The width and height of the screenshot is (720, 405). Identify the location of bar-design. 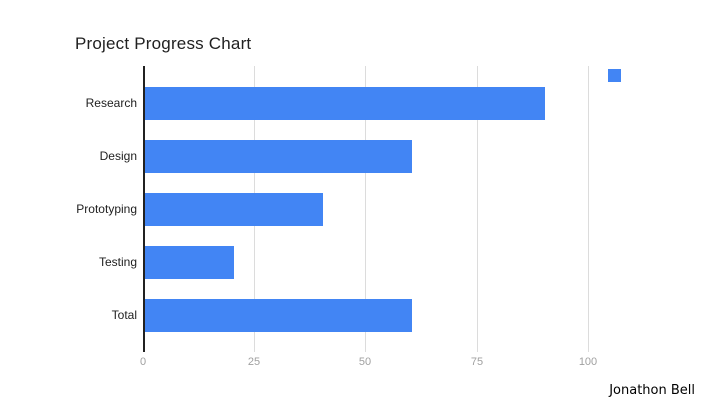
(278, 156).